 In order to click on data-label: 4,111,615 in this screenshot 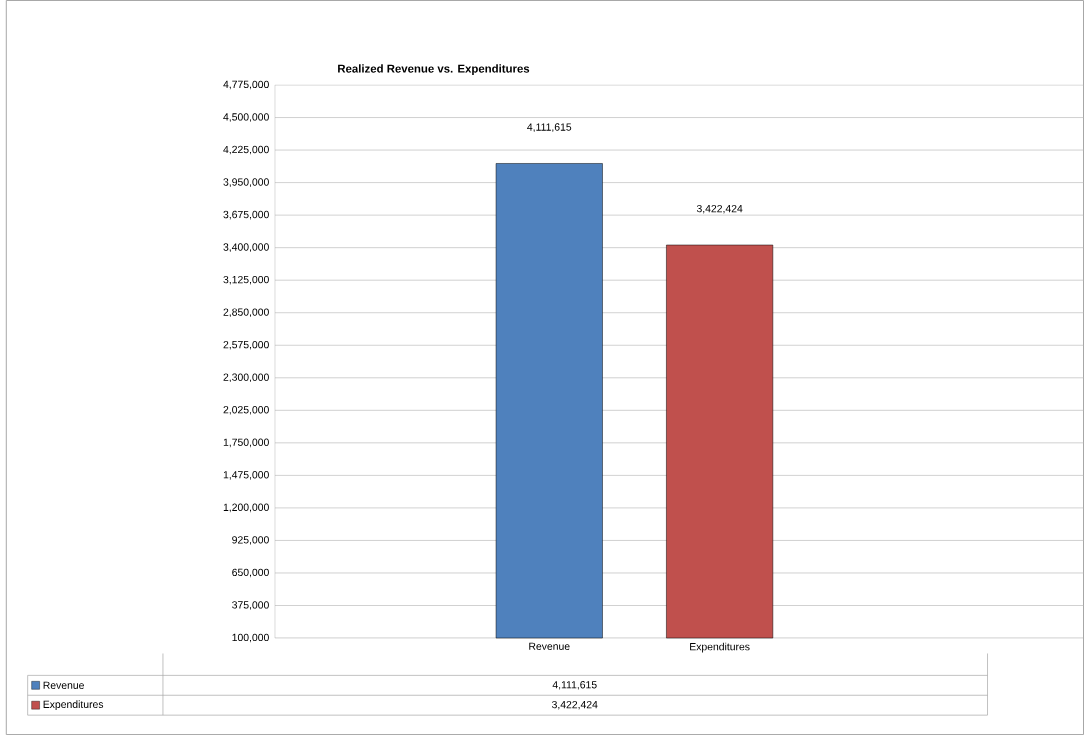, I will do `click(549, 127)`.